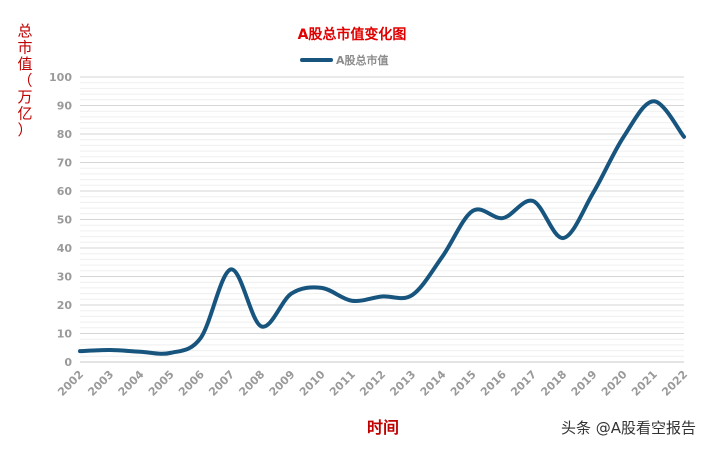 The width and height of the screenshot is (710, 449). Describe the element at coordinates (65, 277) in the screenshot. I see `y-tick-label: 30` at that location.